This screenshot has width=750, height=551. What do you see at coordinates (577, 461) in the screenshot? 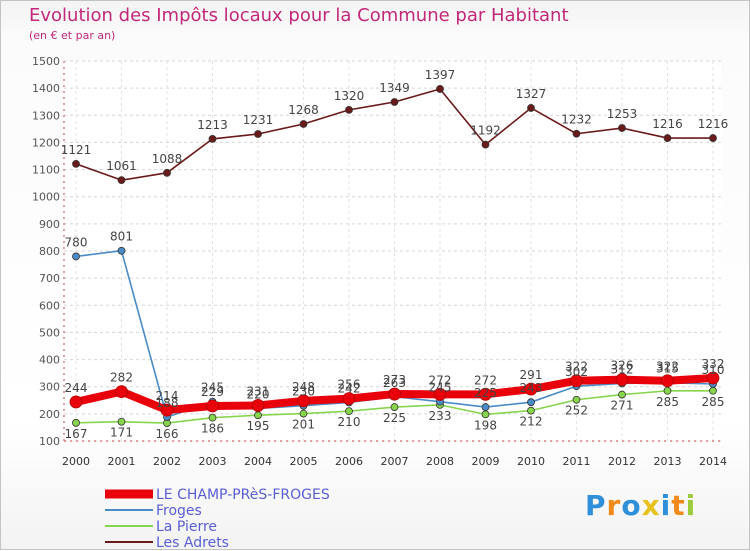
I see `x-tick-label: 2011` at bounding box center [577, 461].